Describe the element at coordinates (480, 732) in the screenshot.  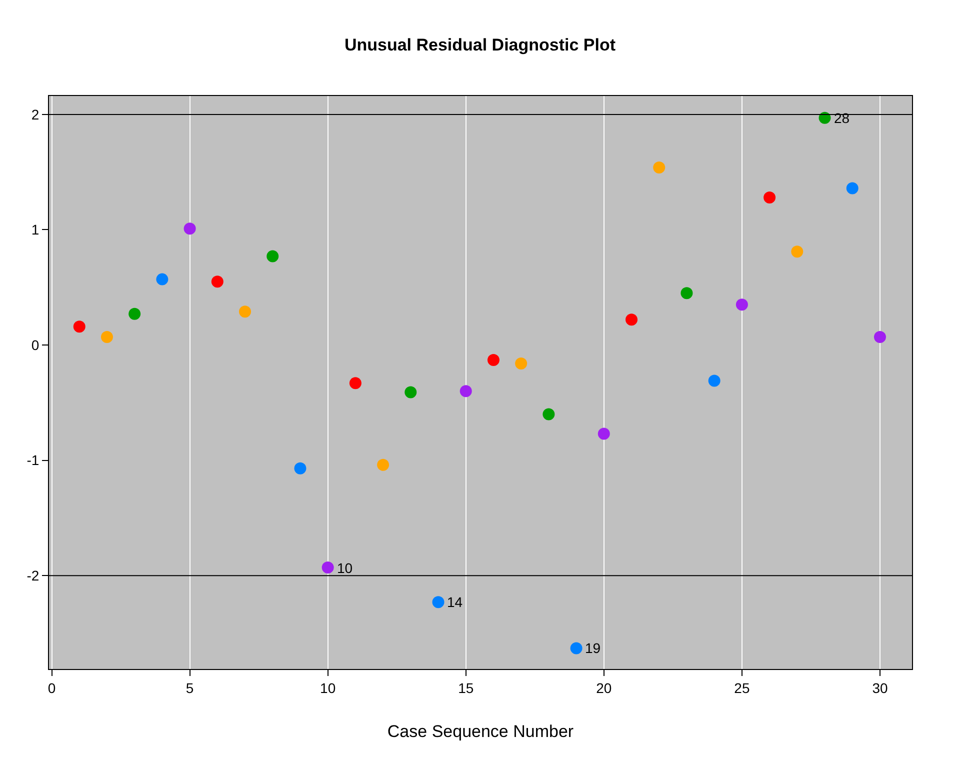
I see `x-axis-title: Case Sequence Number` at that location.